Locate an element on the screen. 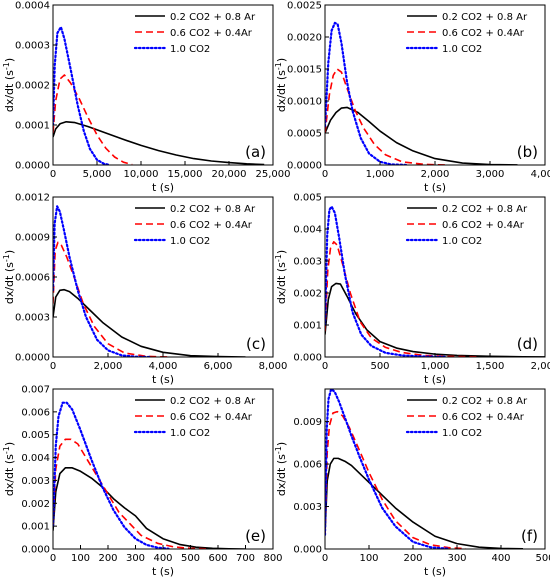  y-tick-label: 0.006 is located at coordinates (35, 412).